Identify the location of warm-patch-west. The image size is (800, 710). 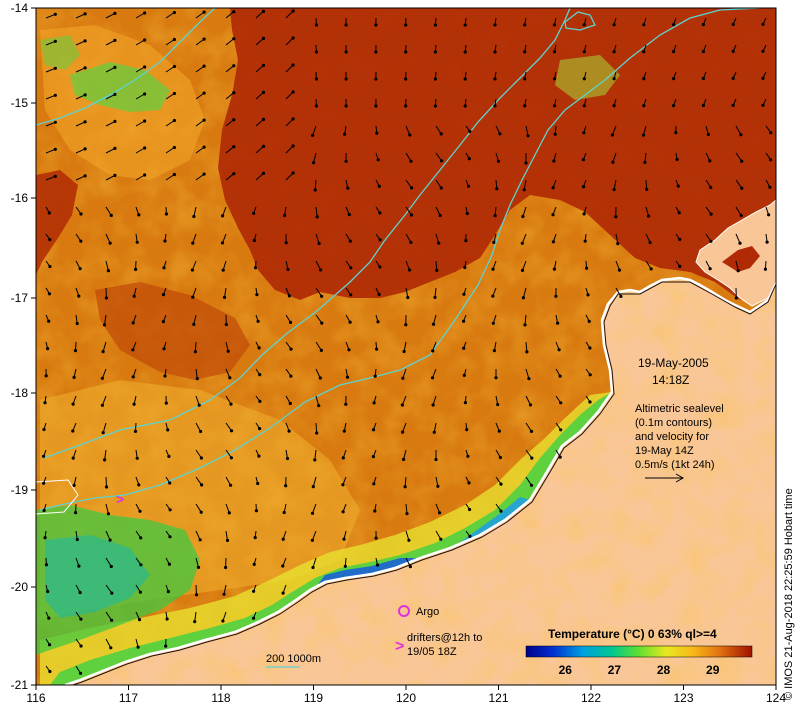
(57, 222).